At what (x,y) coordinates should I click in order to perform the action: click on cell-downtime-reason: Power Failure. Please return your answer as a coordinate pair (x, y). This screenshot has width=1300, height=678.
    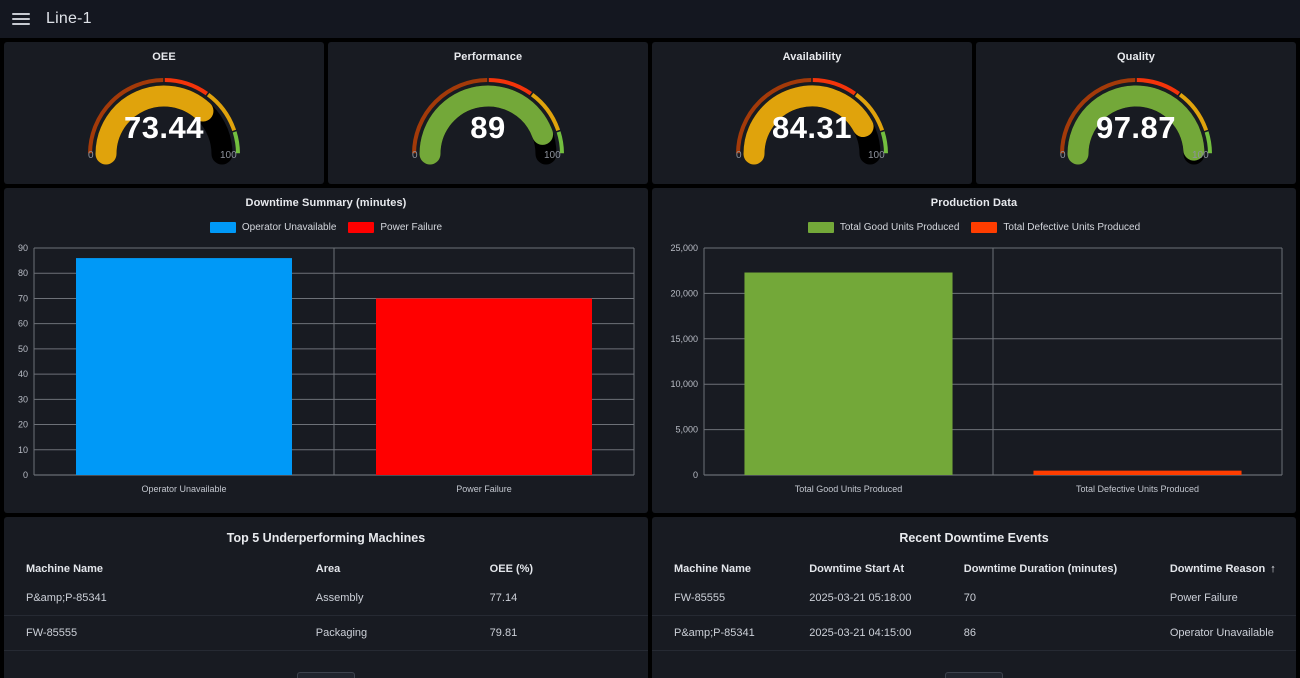
    Looking at the image, I should click on (1203, 598).